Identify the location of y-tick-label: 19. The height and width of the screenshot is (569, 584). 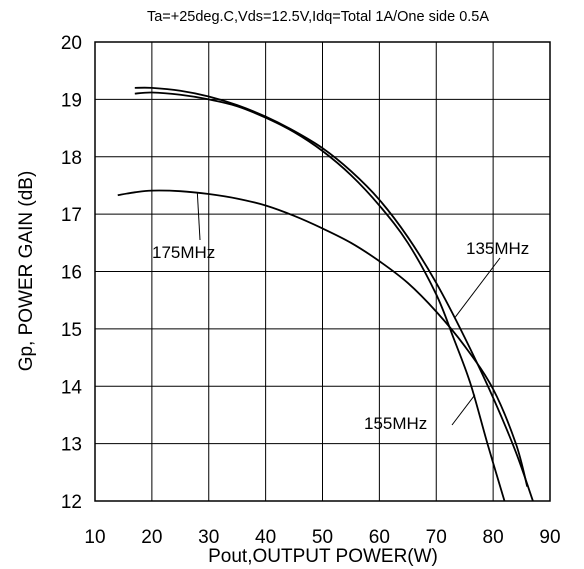
(71, 100).